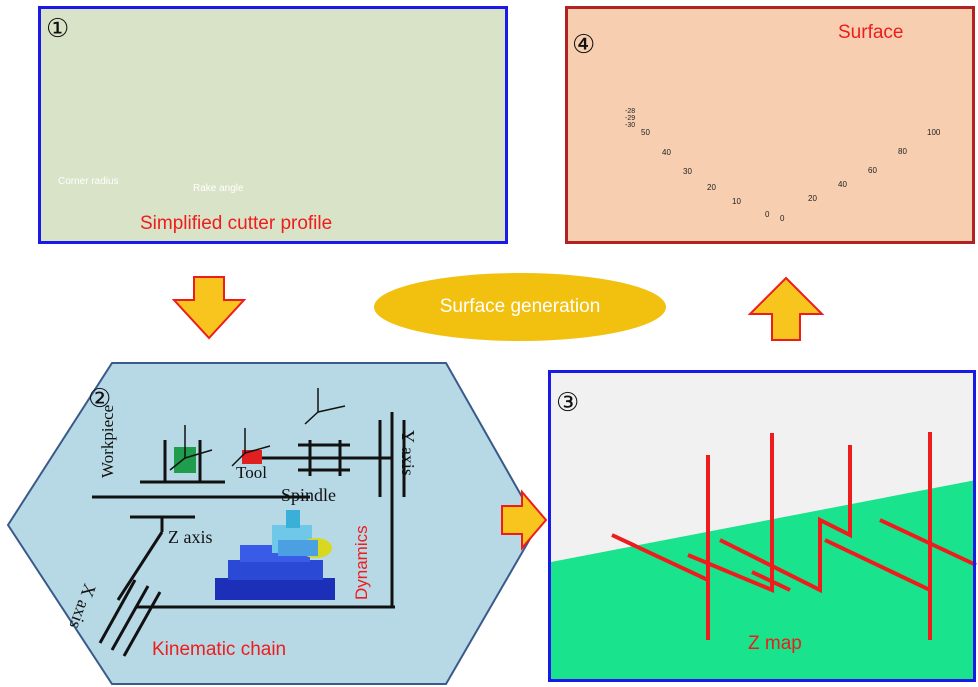  Describe the element at coordinates (786, 308) in the screenshot. I see `up-arrow` at that location.